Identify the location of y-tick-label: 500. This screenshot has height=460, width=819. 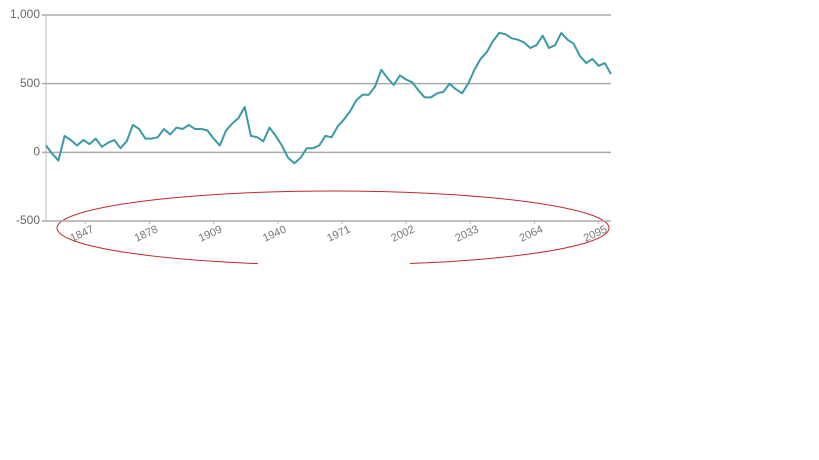
(30, 83).